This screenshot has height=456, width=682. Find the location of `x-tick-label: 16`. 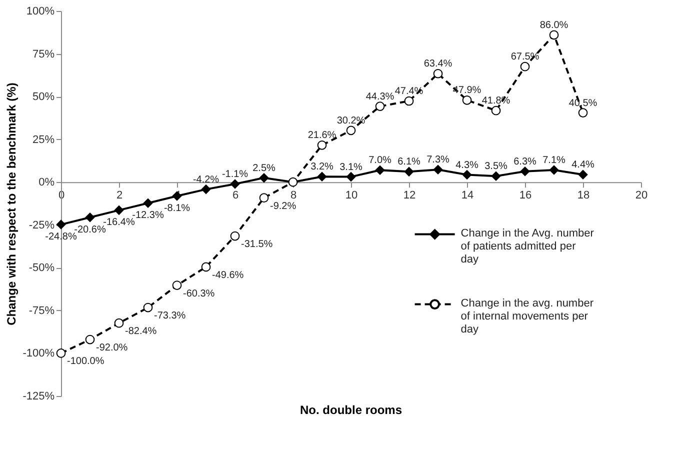

x-tick-label: 16 is located at coordinates (525, 196).